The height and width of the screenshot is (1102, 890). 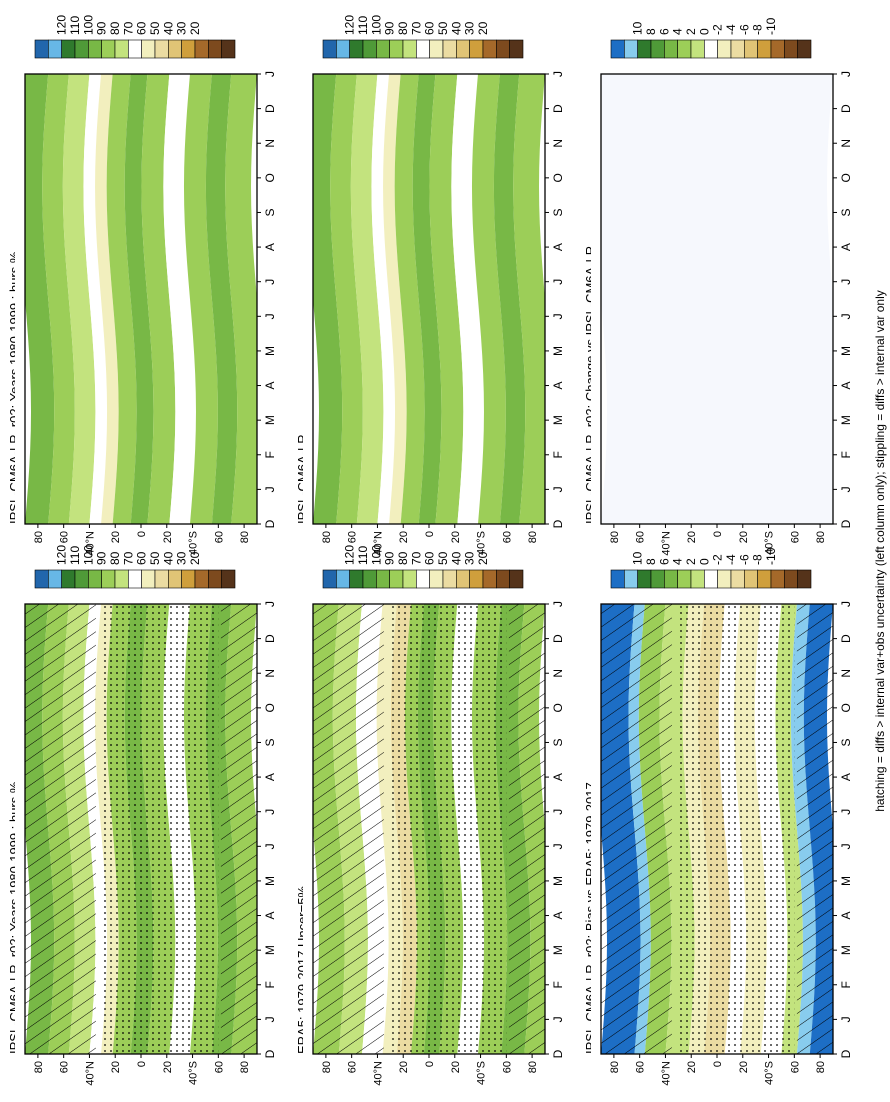 What do you see at coordinates (664, 561) in the screenshot?
I see `colorbar-tick-label: 6` at bounding box center [664, 561].